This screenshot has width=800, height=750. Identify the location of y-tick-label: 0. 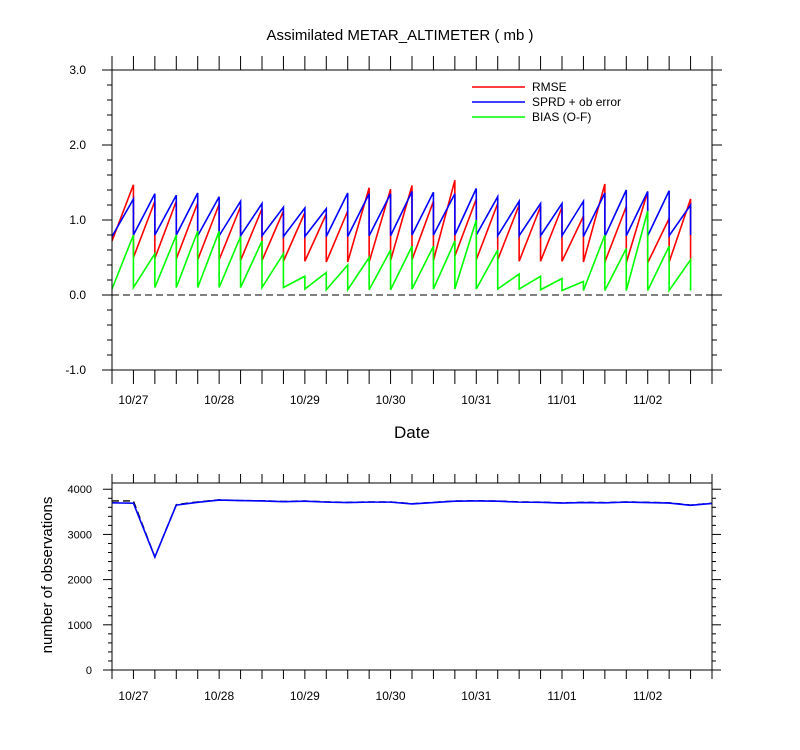
(89, 671).